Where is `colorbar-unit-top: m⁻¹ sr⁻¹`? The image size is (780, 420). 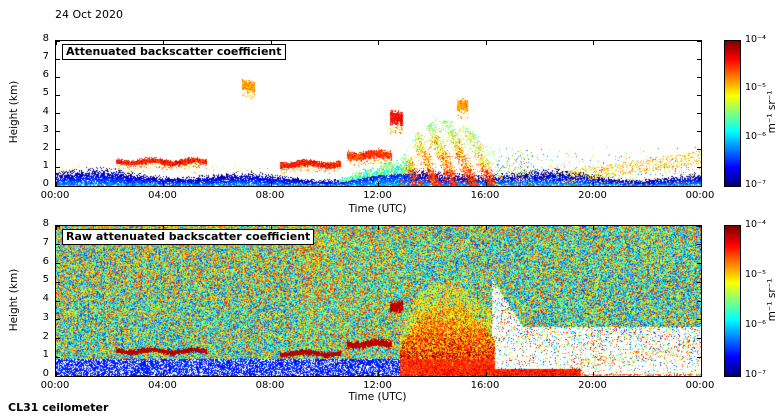
colorbar-unit-top: m⁻¹ sr⁻¹ is located at coordinates (772, 112).